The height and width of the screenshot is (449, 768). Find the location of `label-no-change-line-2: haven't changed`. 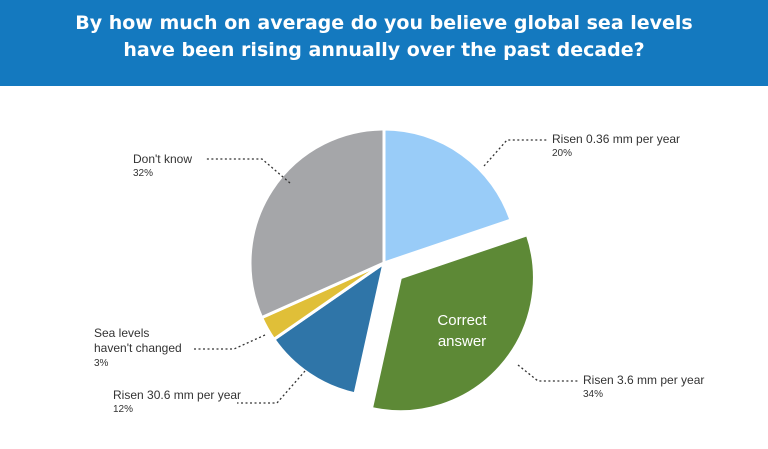

label-no-change-line-2: haven't changed is located at coordinates (138, 348).